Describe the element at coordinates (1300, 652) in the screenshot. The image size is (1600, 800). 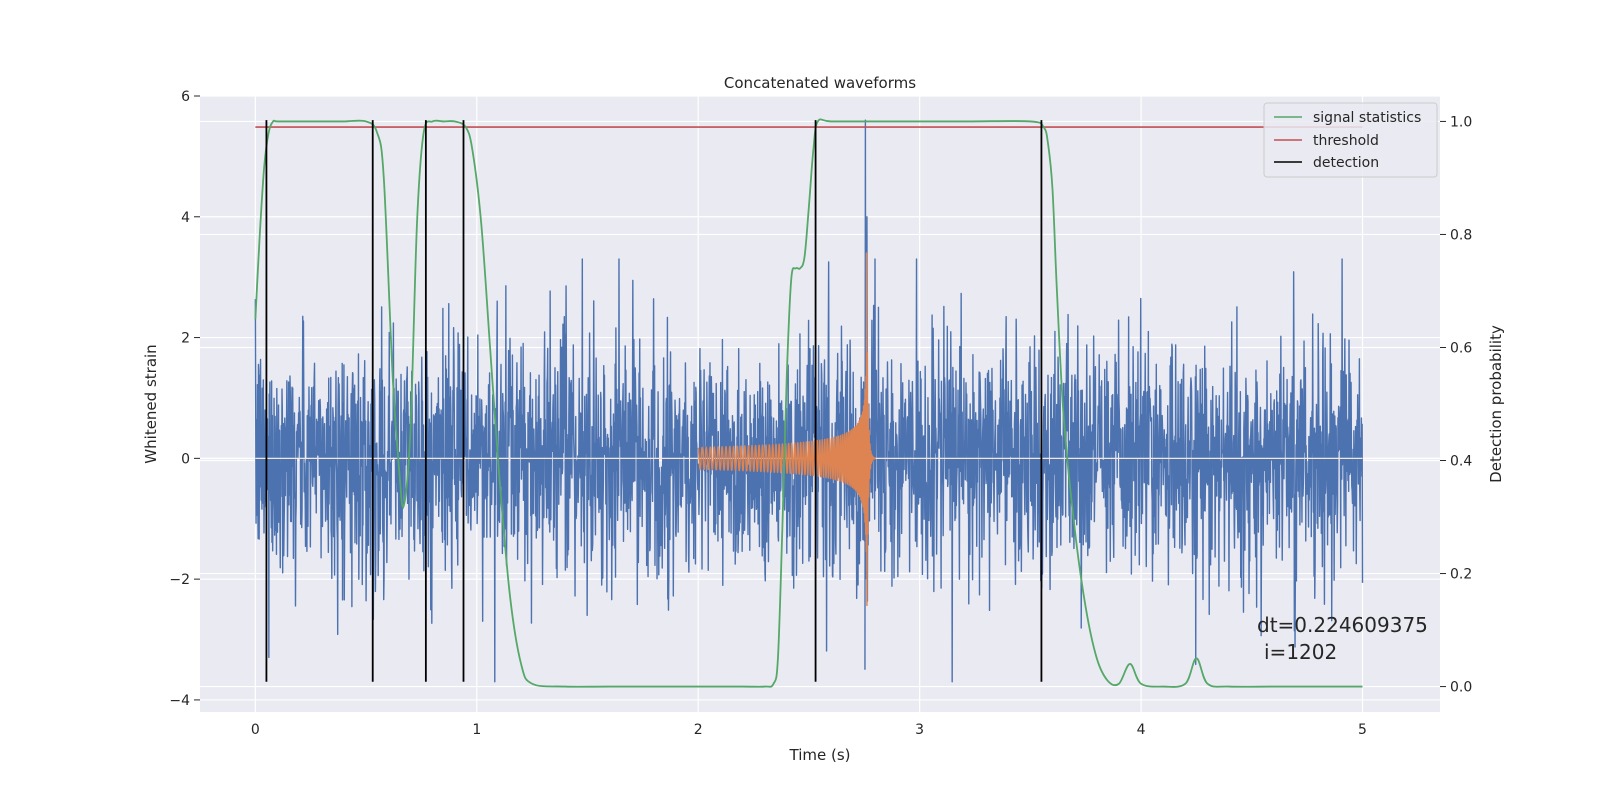
I see `annotation-i: i=1202` at that location.